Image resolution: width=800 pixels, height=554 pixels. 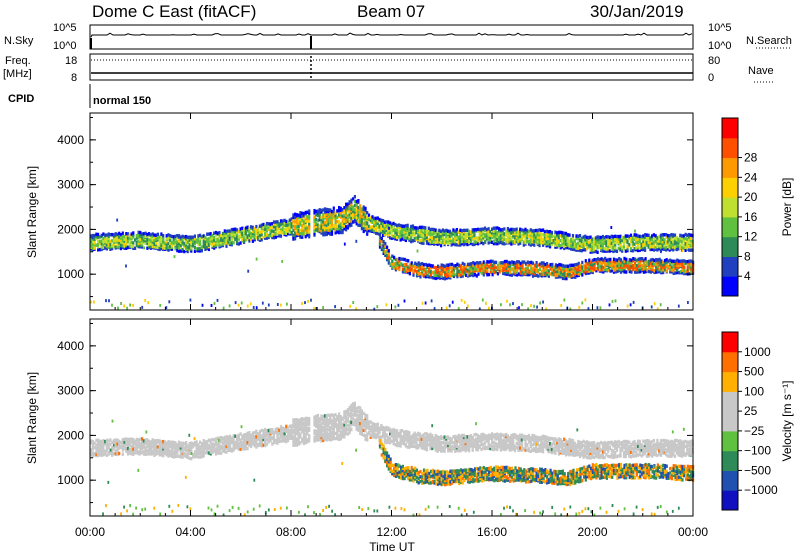 I want to click on y-tick-label: 4000, so click(x=70, y=140).